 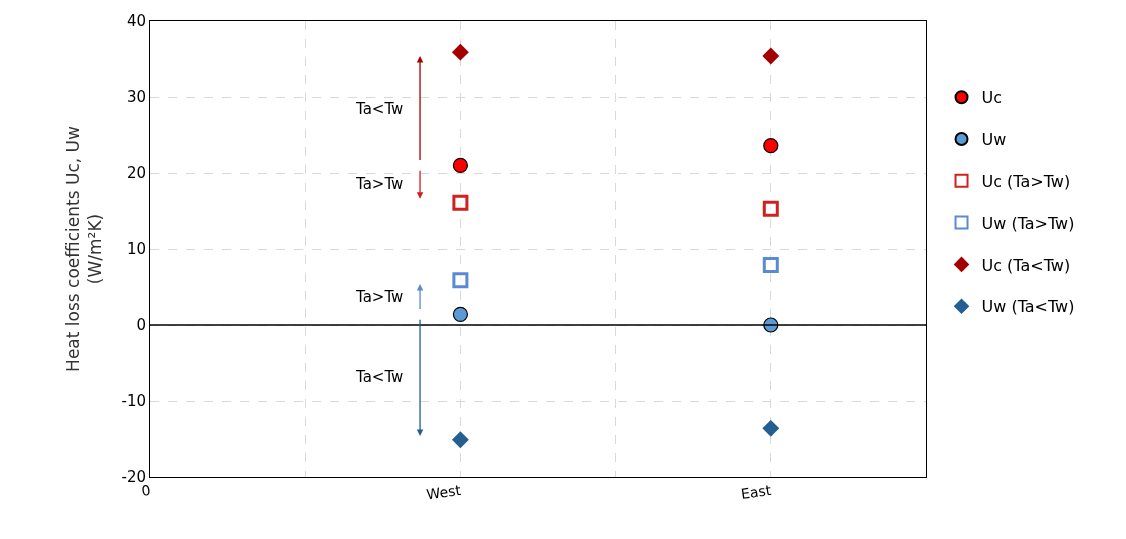 What do you see at coordinates (994, 140) in the screenshot?
I see `legend-label: Uw` at bounding box center [994, 140].